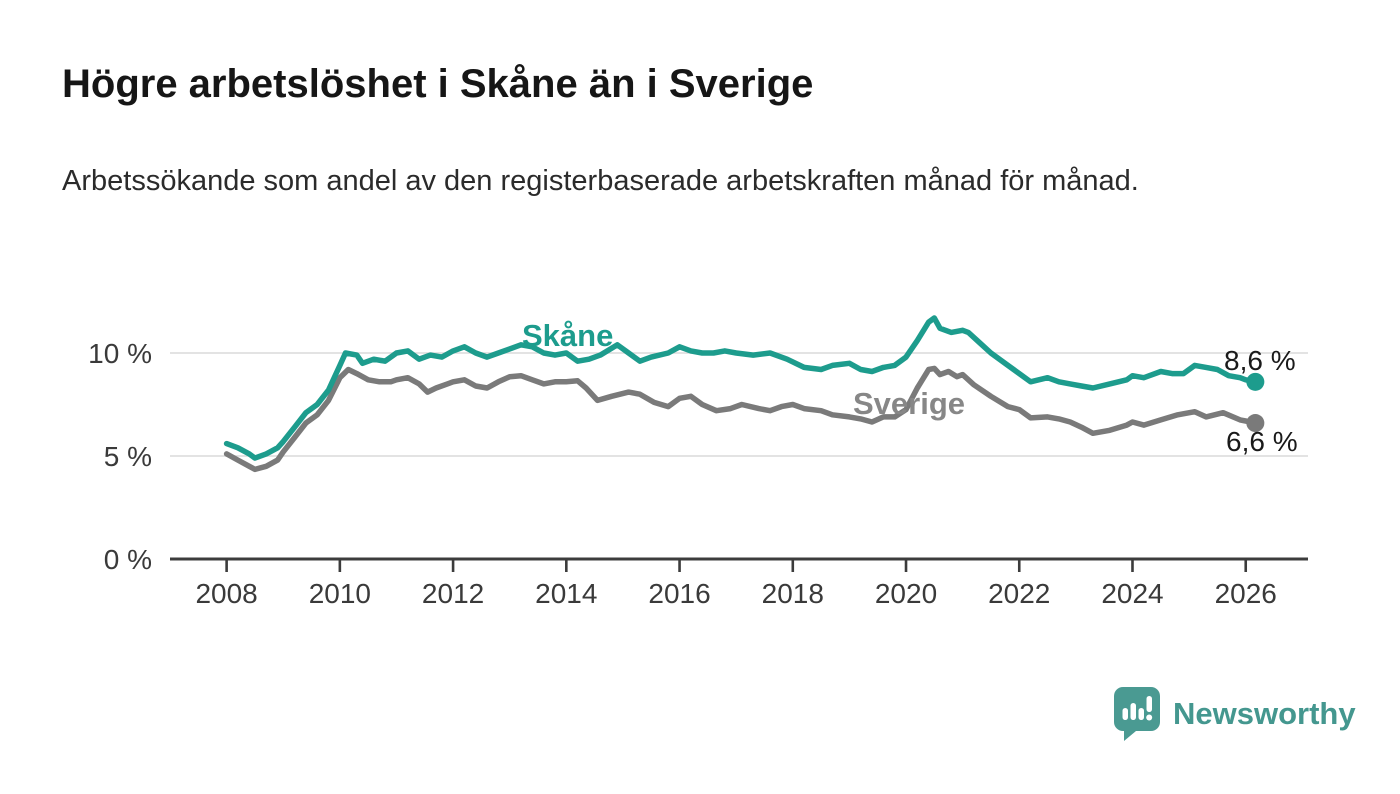  I want to click on x-tick-label: 2016, so click(679, 593).